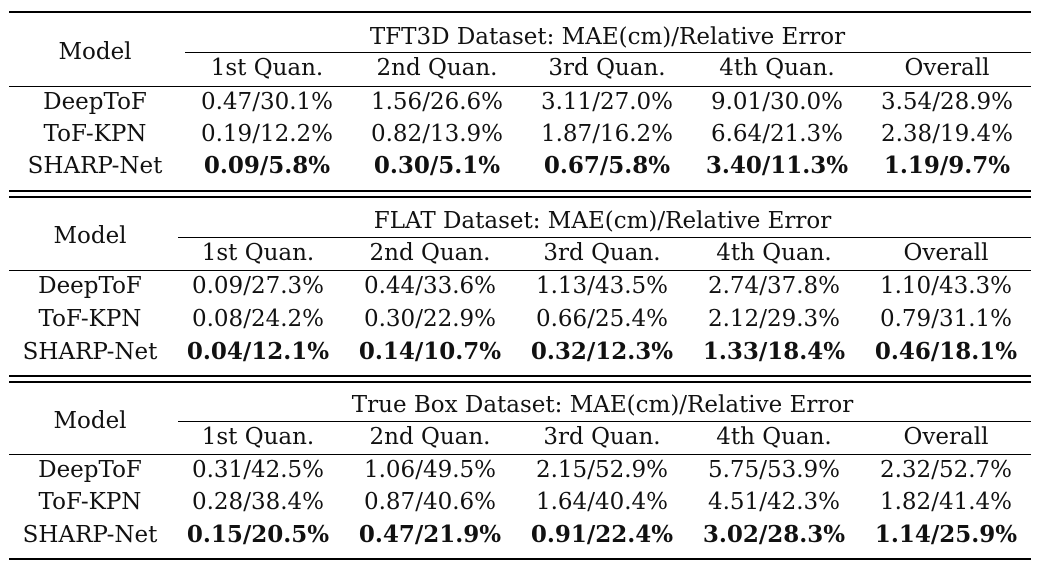 The width and height of the screenshot is (1039, 574). I want to click on table-cell: 0.30/22.9%, so click(430, 319).